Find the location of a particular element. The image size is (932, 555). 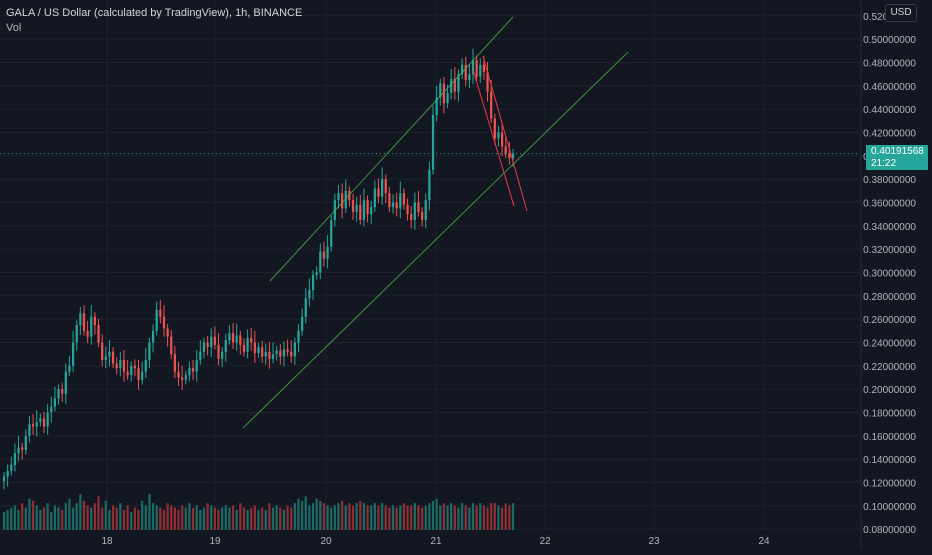

channel-upper-line is located at coordinates (391, 149).